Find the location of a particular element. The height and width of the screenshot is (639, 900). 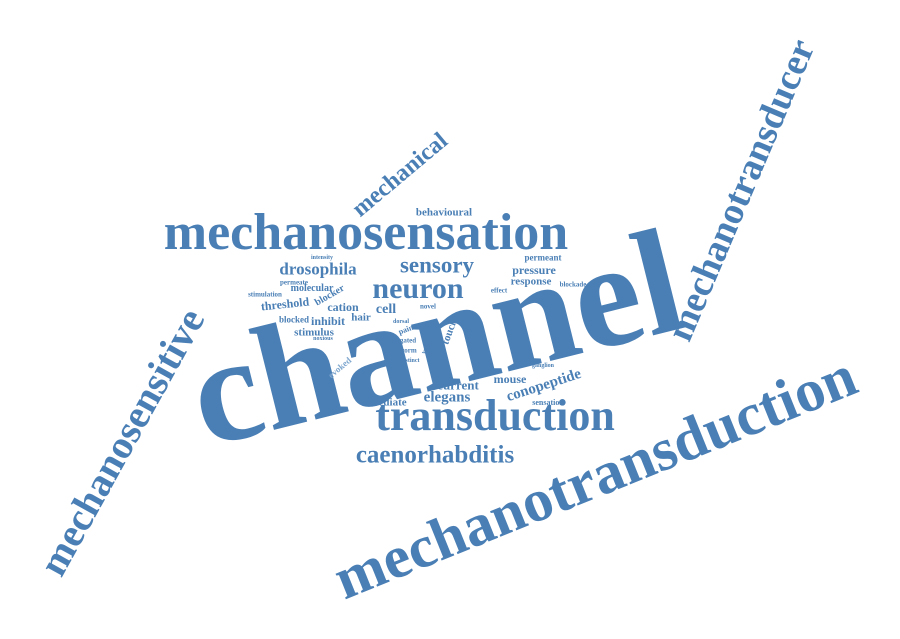

word-distinct: distinct is located at coordinates (410, 361).